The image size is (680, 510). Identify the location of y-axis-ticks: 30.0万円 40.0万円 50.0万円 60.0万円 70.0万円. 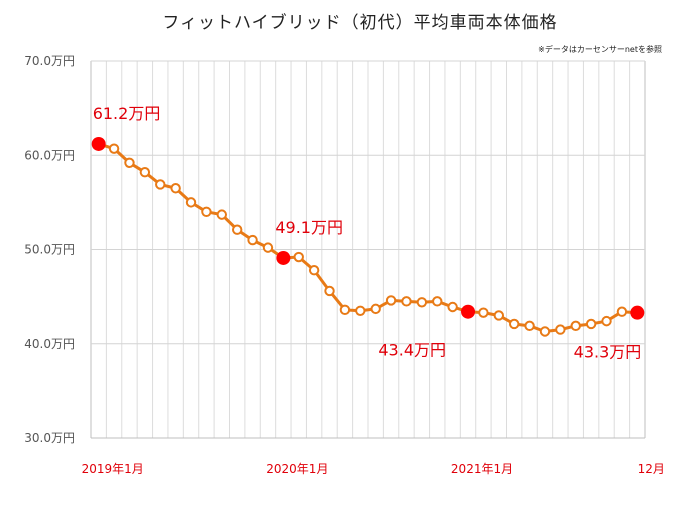
(49, 249).